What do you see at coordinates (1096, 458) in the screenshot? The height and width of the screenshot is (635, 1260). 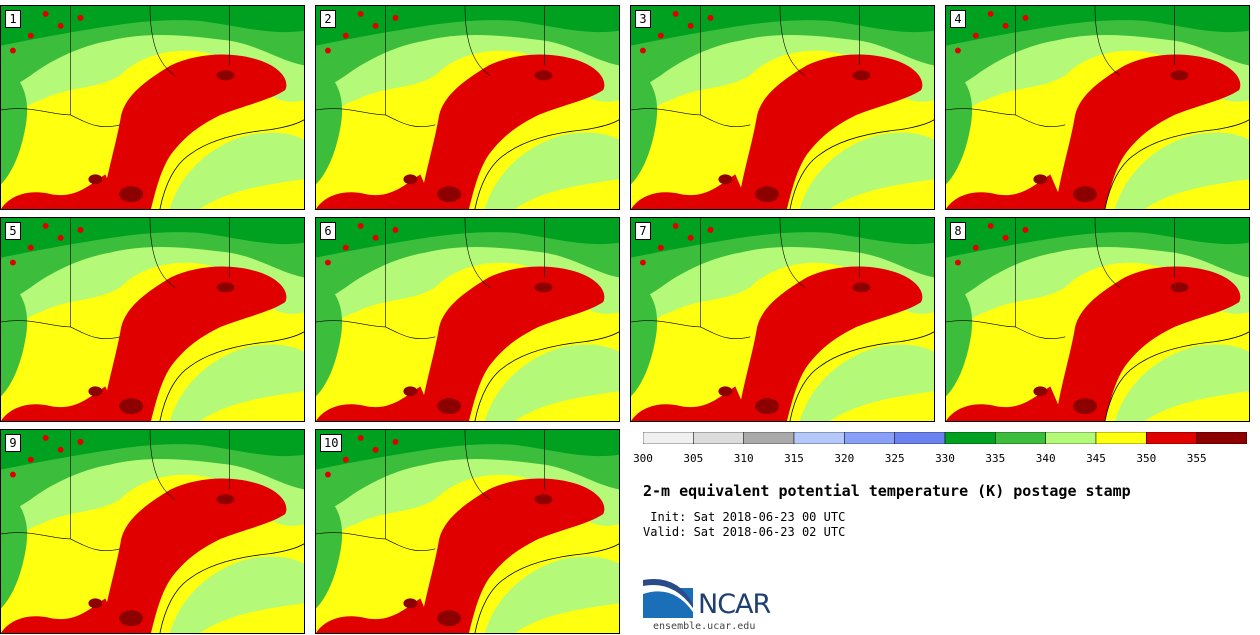 I see `colorbar-tick-label: 345` at bounding box center [1096, 458].